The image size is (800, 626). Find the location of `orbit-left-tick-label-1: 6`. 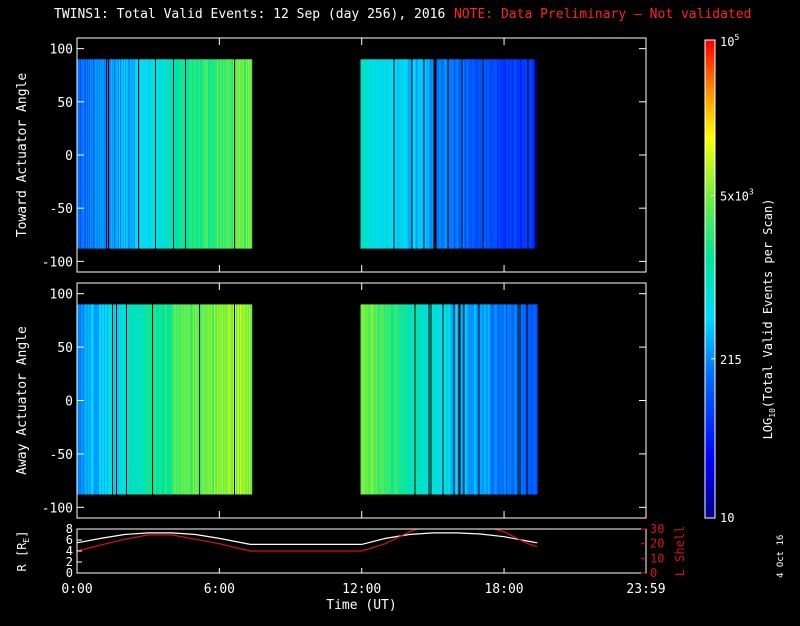

orbit-left-tick-label-1: 6 is located at coordinates (69, 540).